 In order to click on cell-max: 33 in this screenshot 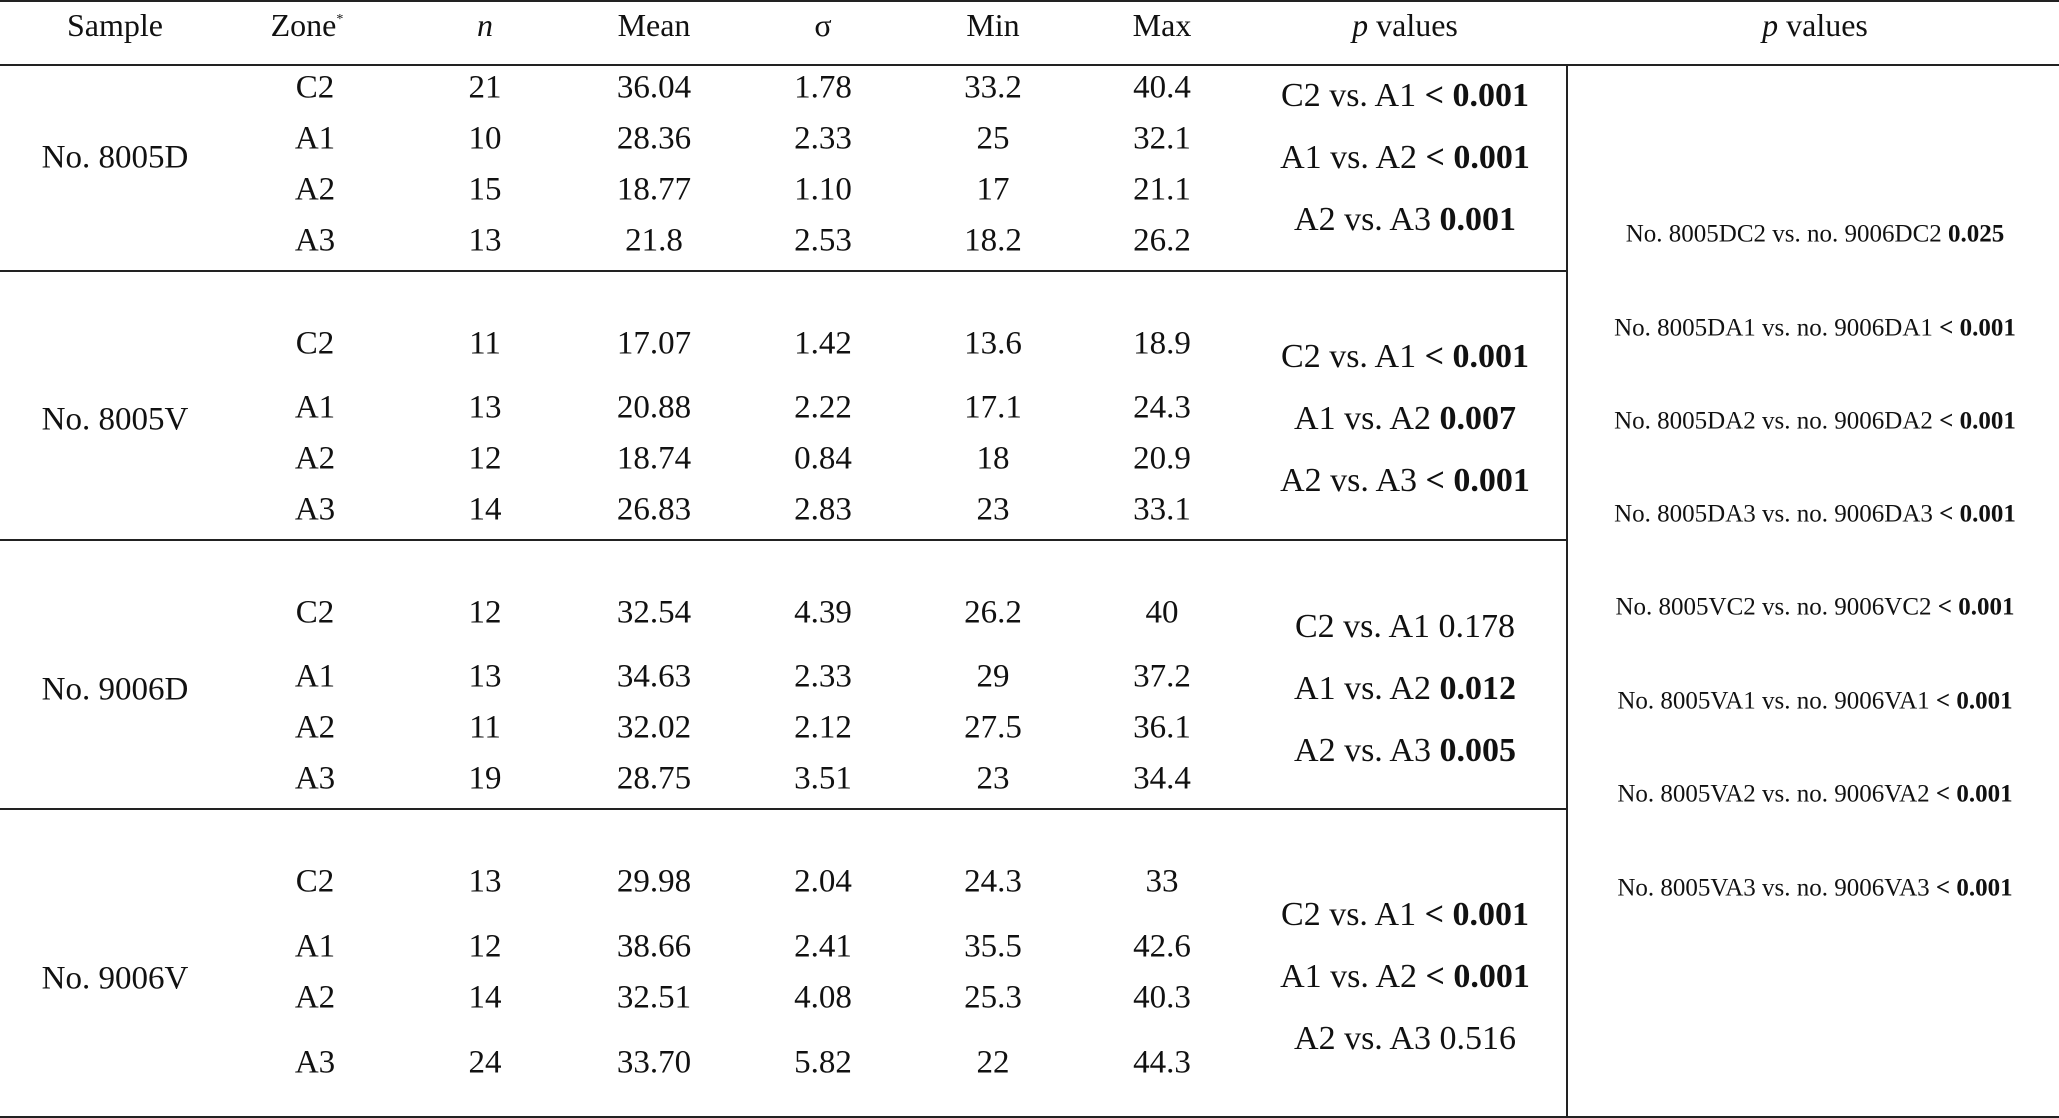, I will do `click(1162, 881)`.